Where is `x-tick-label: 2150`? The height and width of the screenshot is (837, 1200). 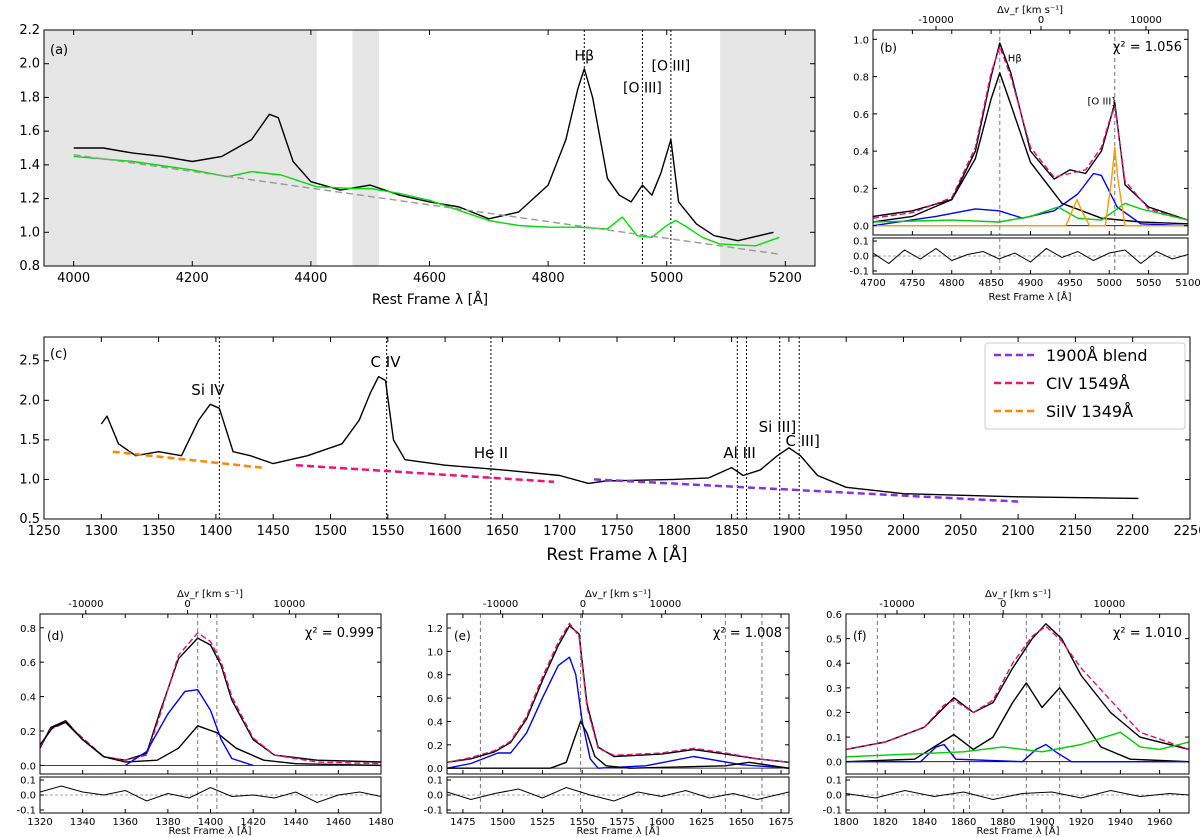 x-tick-label: 2150 is located at coordinates (1075, 531).